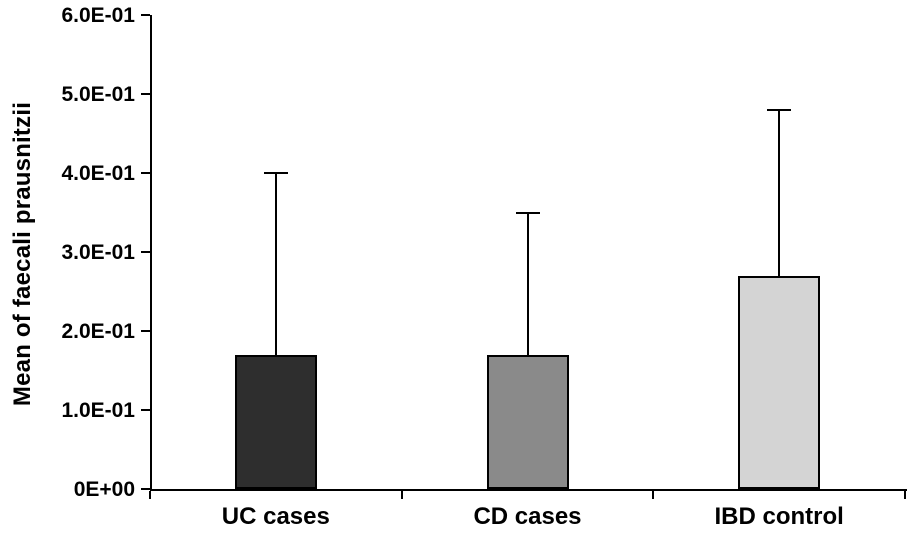  Describe the element at coordinates (275, 264) in the screenshot. I see `error-bar-uc-cases` at that location.